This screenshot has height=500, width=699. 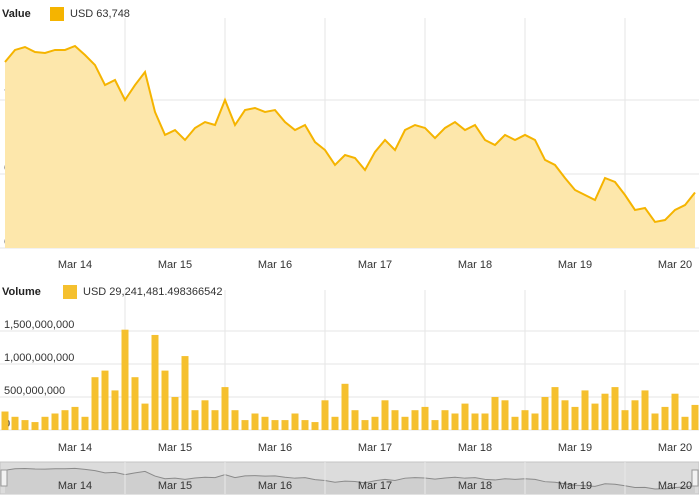 I want to click on y-tick-label: 500,000,000, so click(x=34, y=391).